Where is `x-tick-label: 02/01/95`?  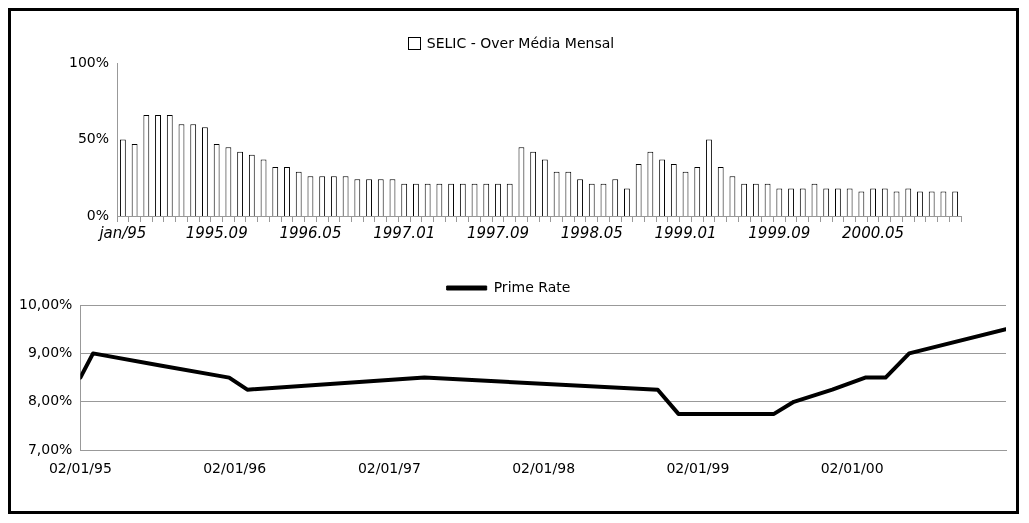 x-tick-label: 02/01/95 is located at coordinates (80, 468).